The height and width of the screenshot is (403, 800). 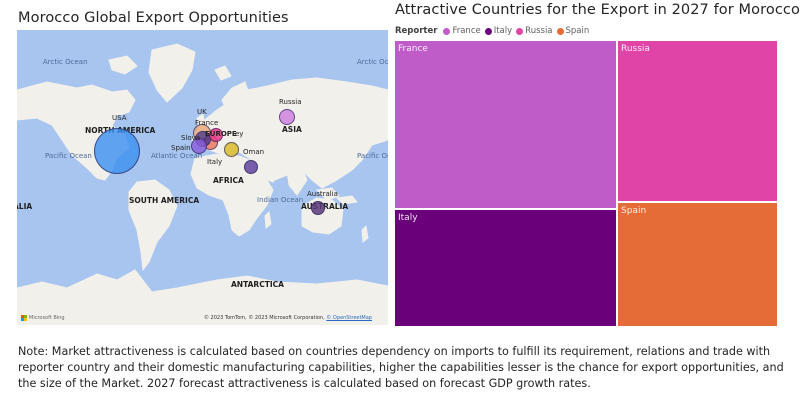 What do you see at coordinates (228, 180) in the screenshot?
I see `continent-label-africa: AFRICA` at bounding box center [228, 180].